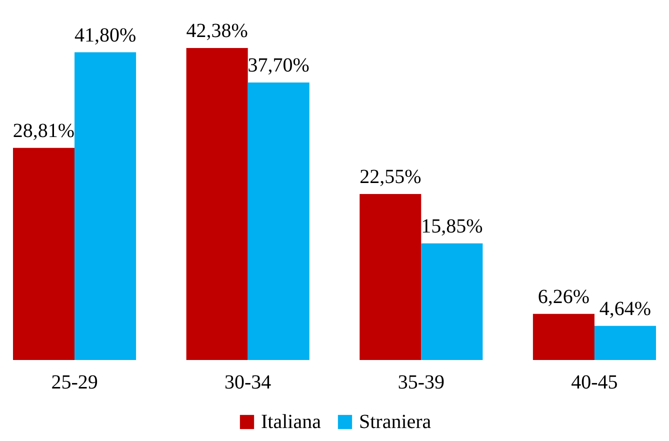 The image size is (669, 441). I want to click on data-label: 15,85%, so click(452, 226).